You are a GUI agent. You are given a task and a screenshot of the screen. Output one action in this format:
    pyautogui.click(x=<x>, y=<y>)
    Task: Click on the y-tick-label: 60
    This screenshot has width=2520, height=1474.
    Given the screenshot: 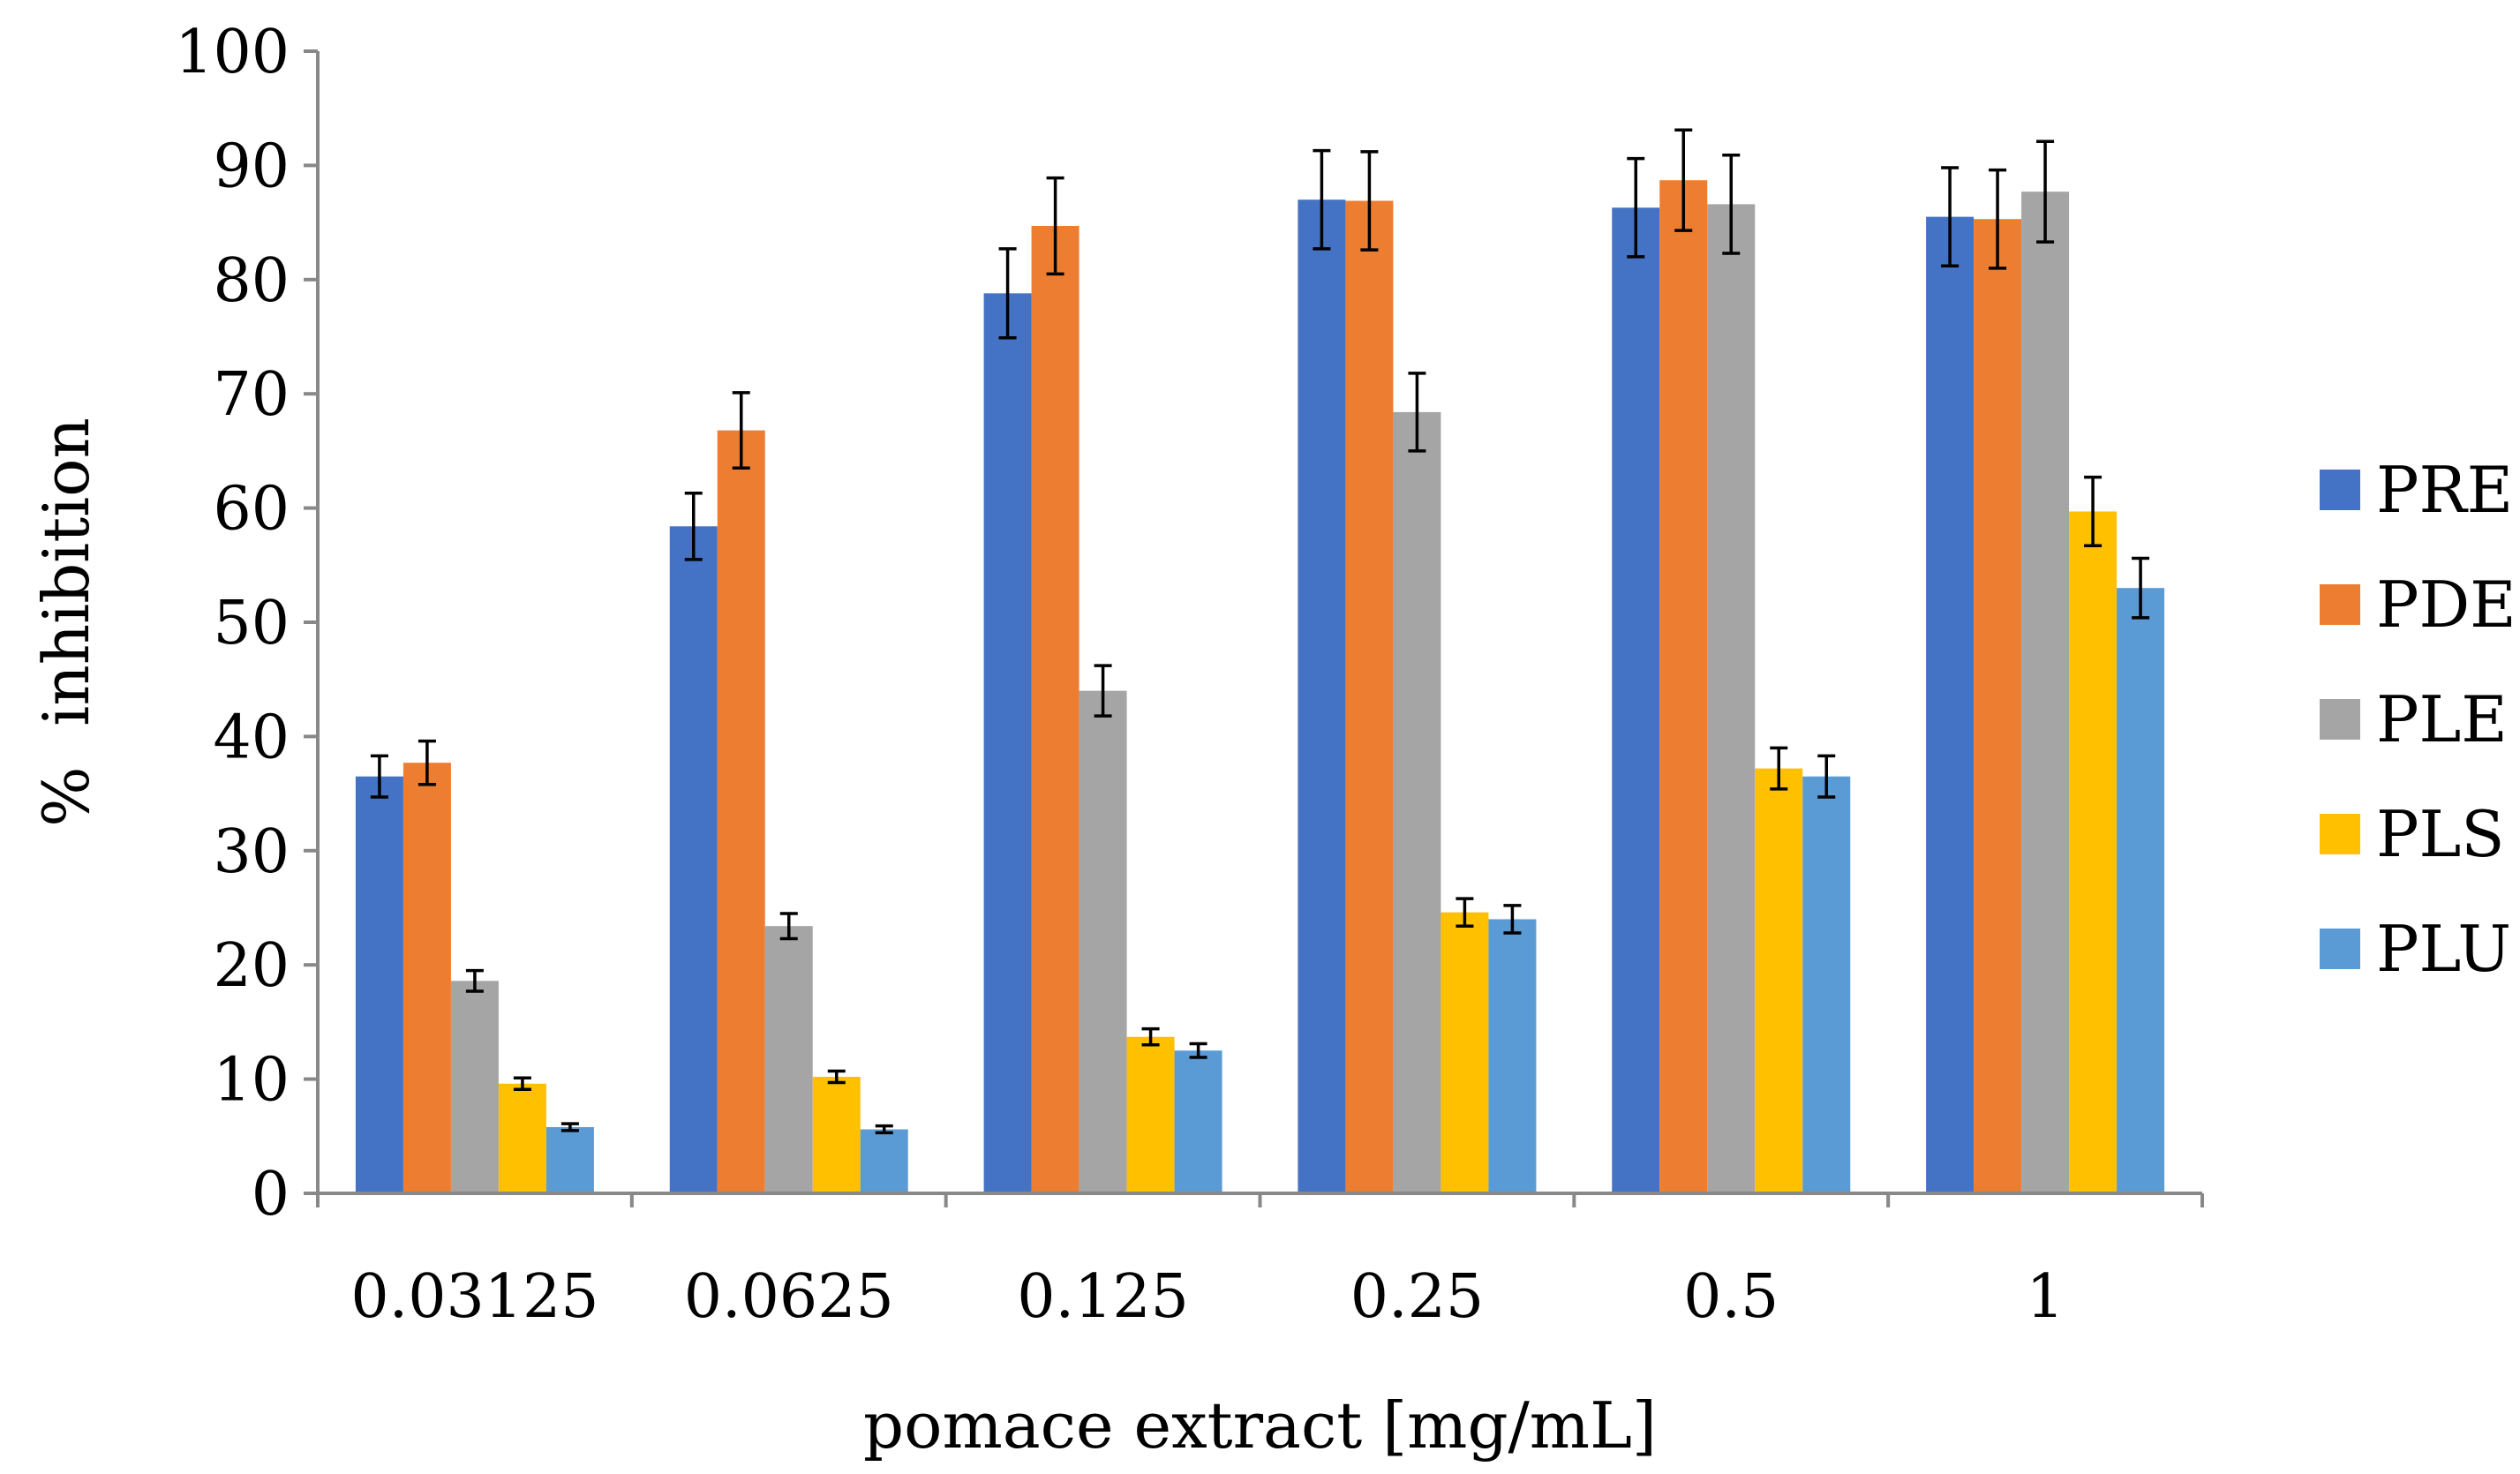 What is the action you would take?
    pyautogui.click(x=251, y=510)
    